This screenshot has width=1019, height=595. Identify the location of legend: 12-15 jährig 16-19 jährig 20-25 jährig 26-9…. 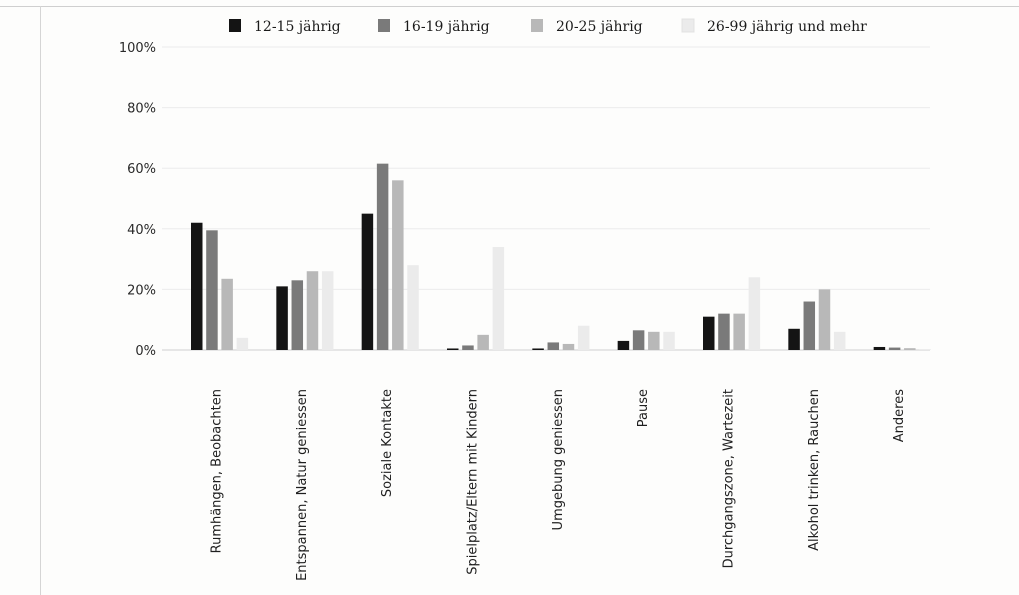
(548, 26).